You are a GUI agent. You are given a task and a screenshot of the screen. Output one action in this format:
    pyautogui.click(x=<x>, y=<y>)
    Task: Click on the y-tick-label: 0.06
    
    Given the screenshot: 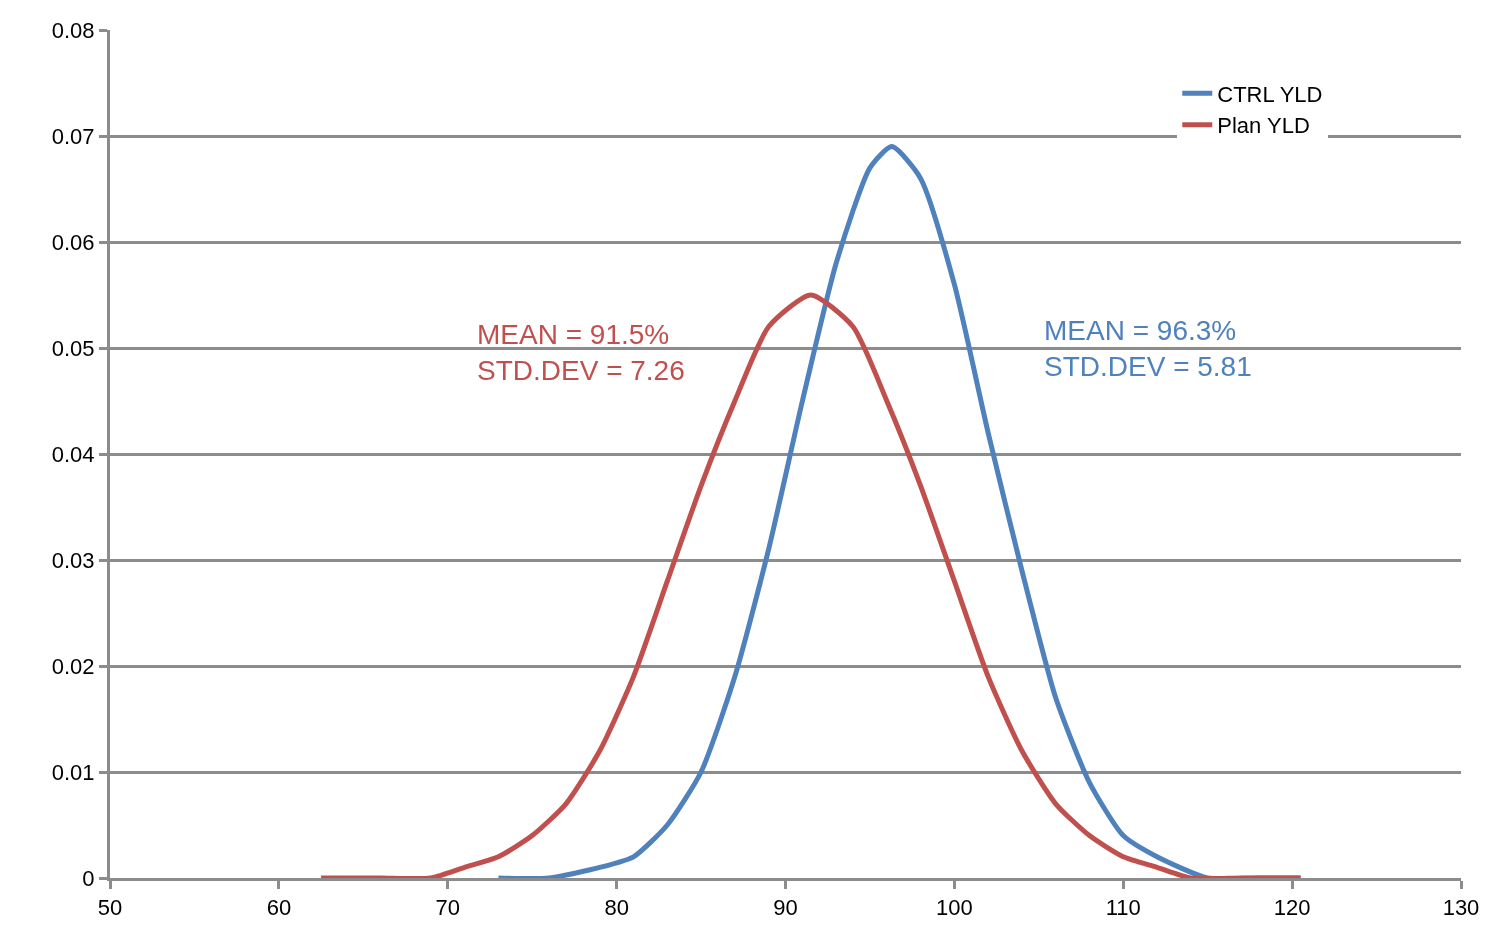 What is the action you would take?
    pyautogui.click(x=73, y=242)
    